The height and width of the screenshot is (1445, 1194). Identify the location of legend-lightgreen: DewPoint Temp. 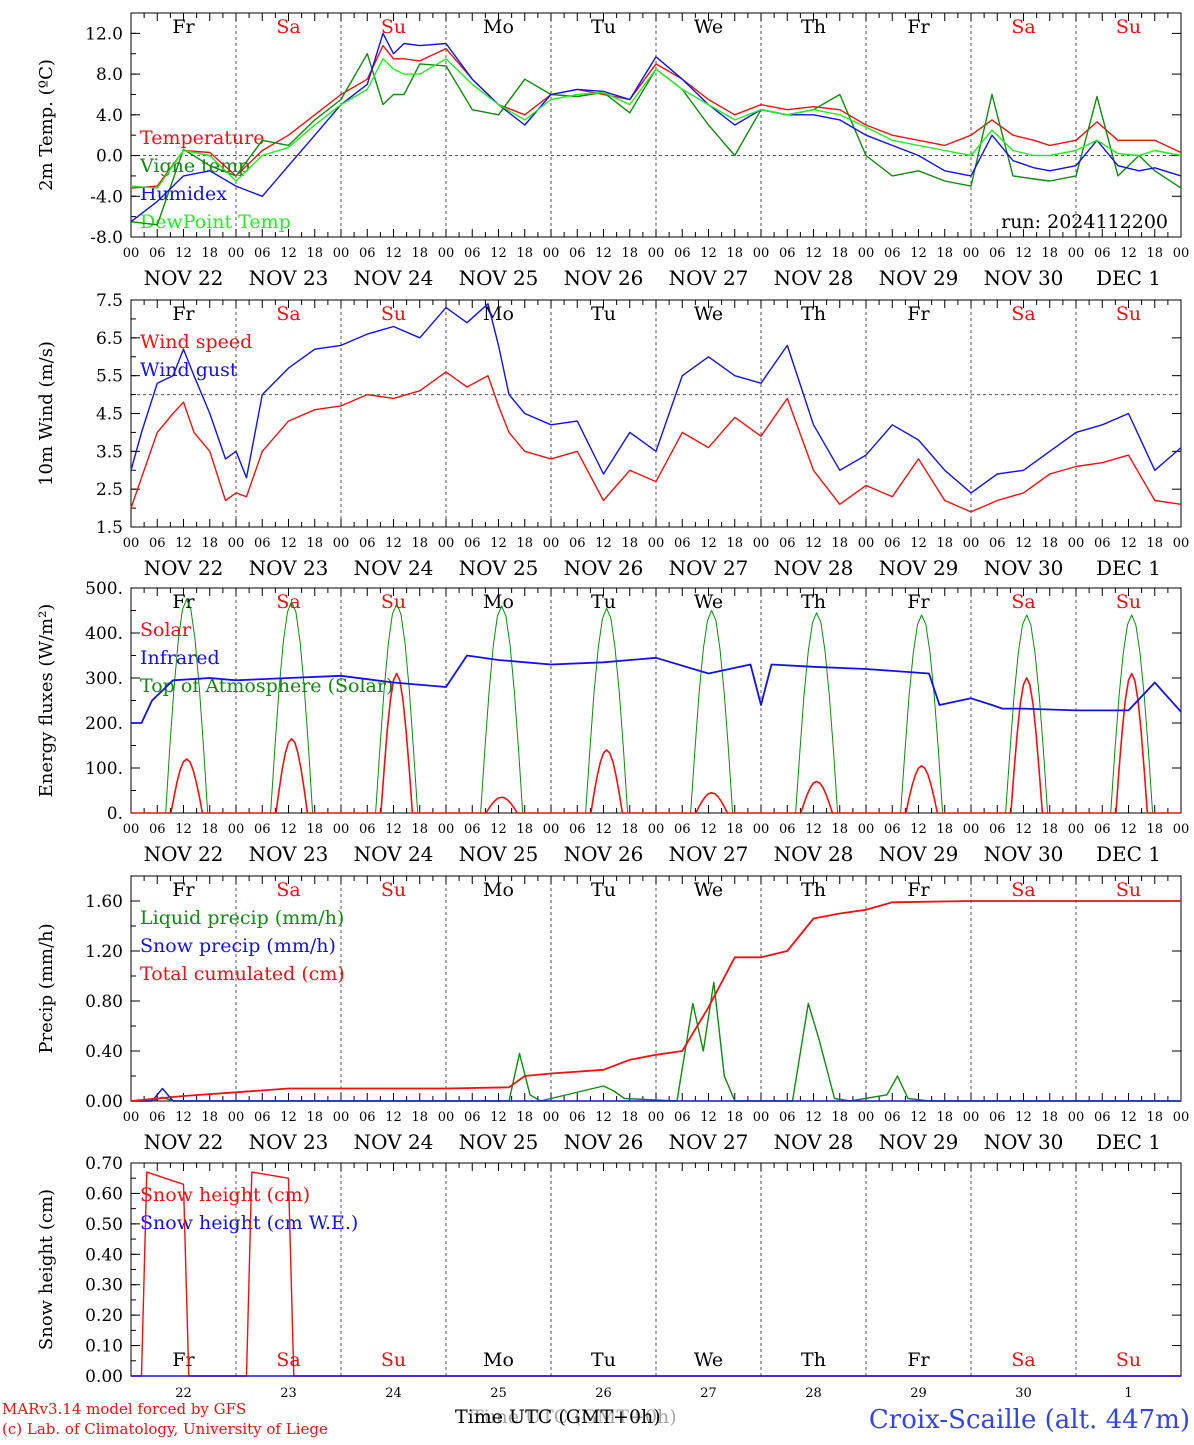
(215, 222).